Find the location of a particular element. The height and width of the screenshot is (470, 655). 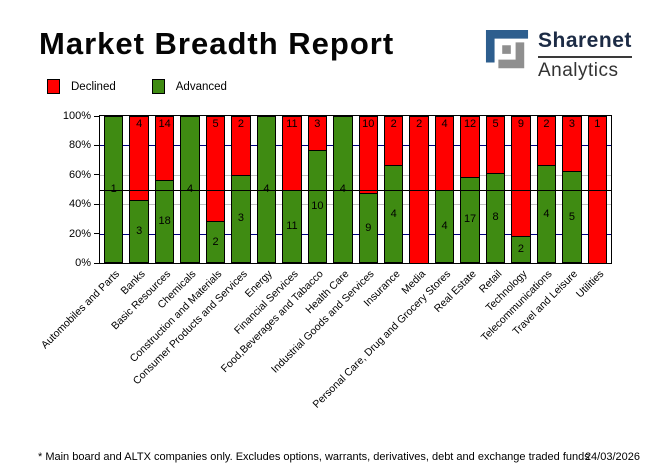

y-axis-label-20: 20% is located at coordinates (79, 233).